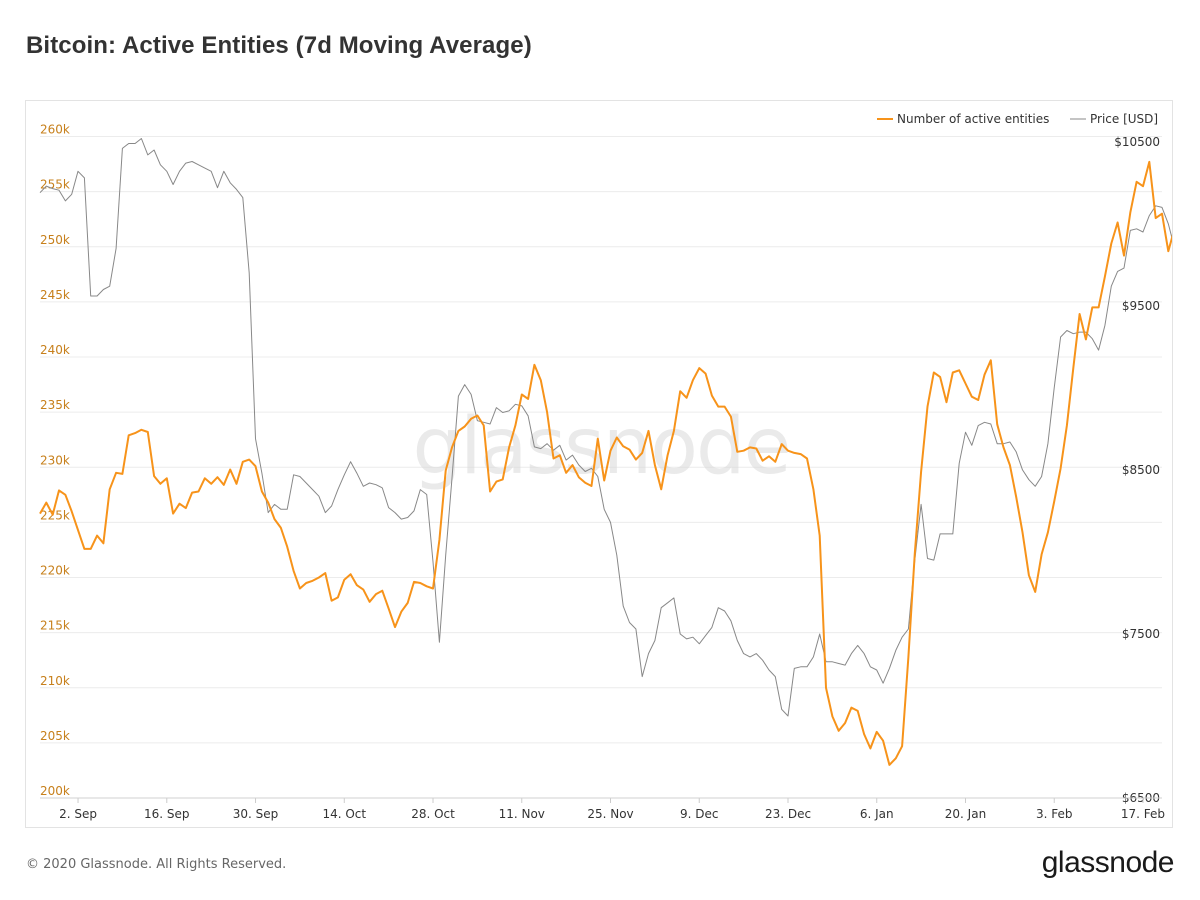  I want to click on left-tick-label: 210k, so click(55, 681).